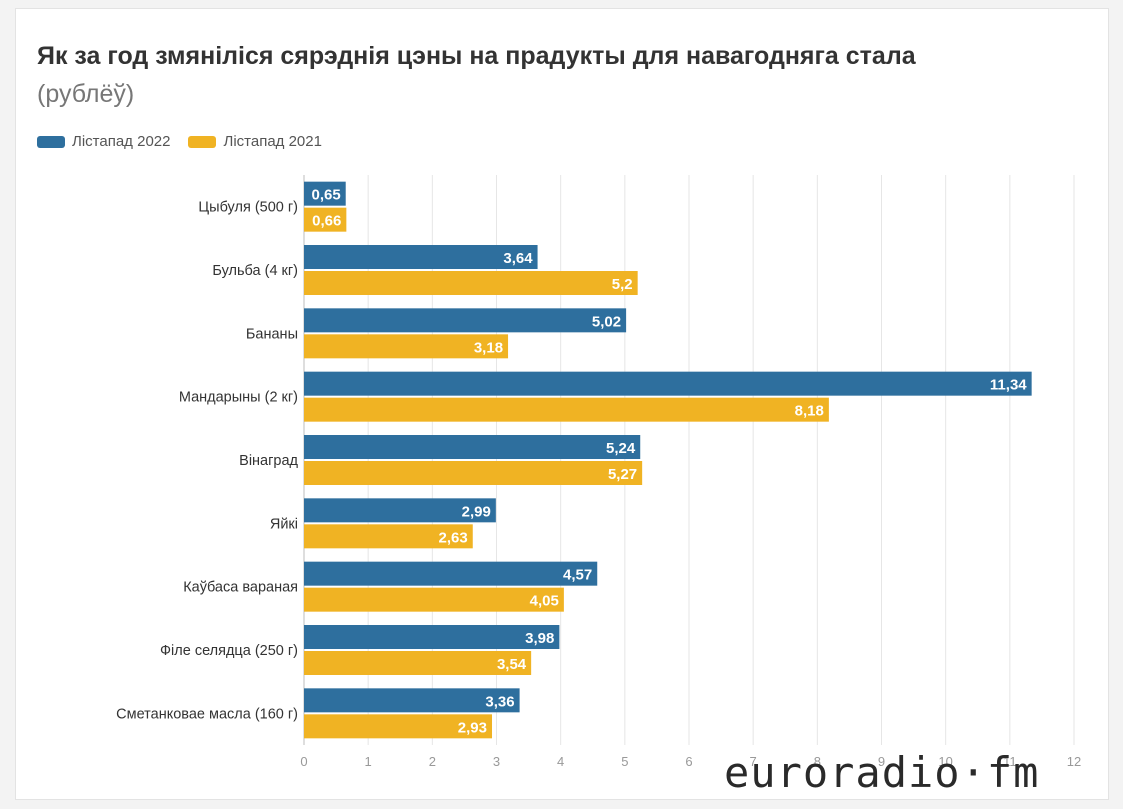 This screenshot has width=1123, height=809. What do you see at coordinates (753, 761) in the screenshot?
I see `x-tick-label: 7` at bounding box center [753, 761].